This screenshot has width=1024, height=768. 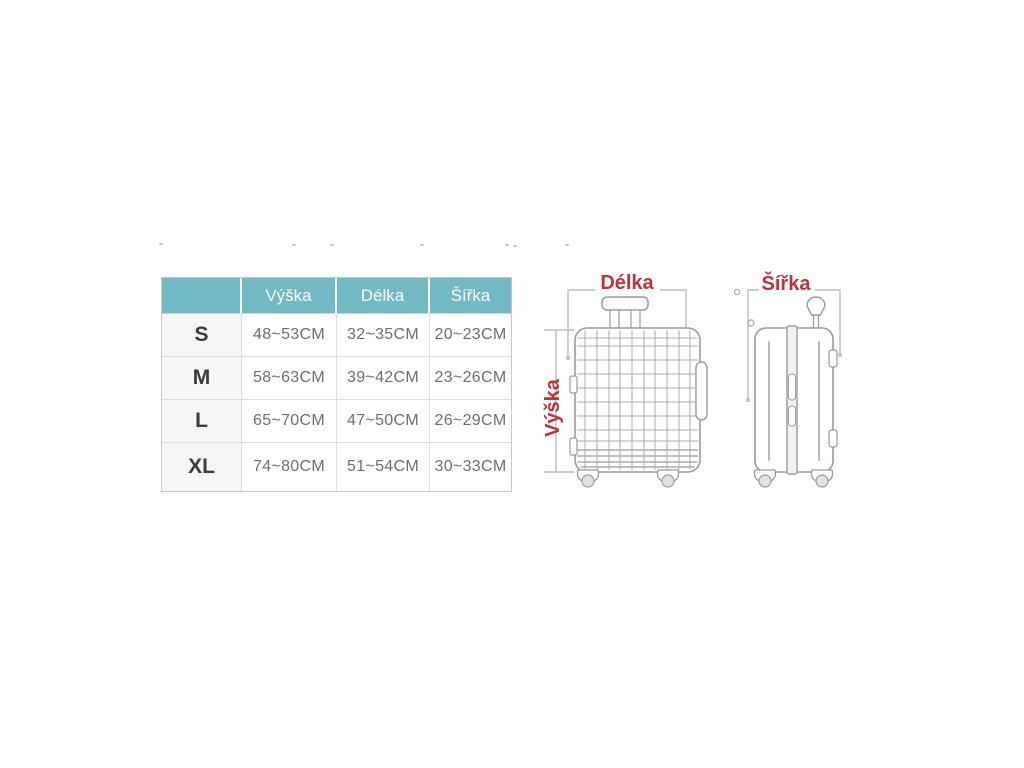 I want to click on shell-ridges, so click(x=794, y=401).